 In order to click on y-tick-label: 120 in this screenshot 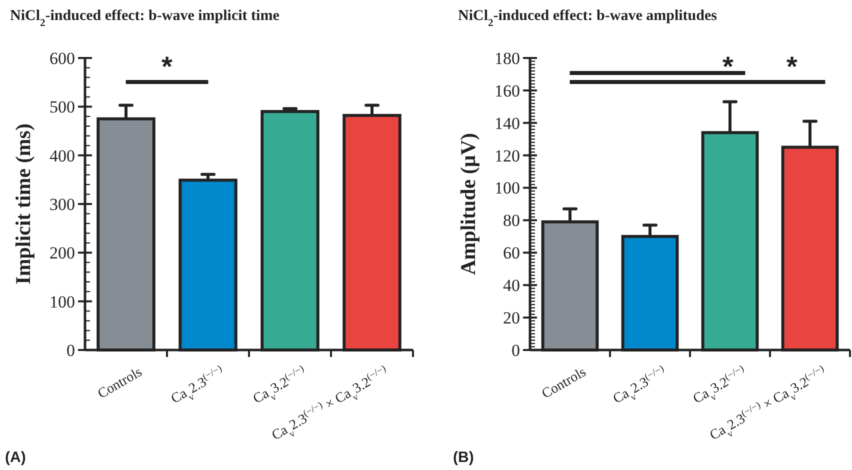, I will do `click(507, 156)`.